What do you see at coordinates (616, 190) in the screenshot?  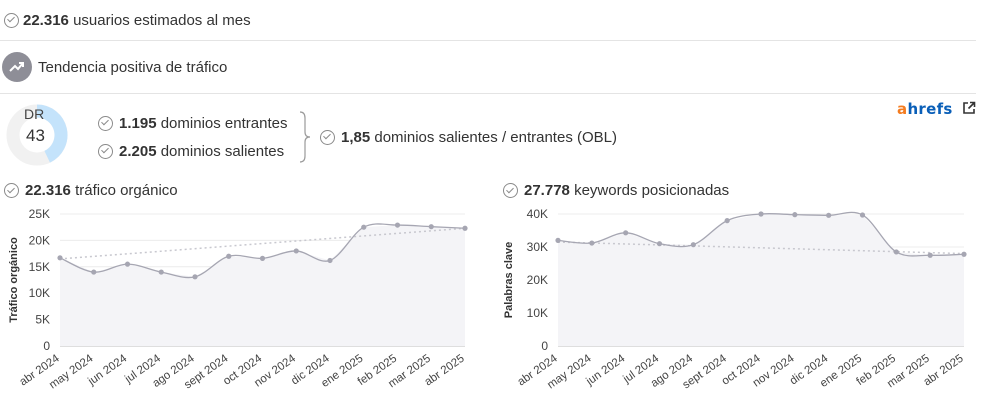 I see `keywords-title: 27.778 keywords posicionadas` at bounding box center [616, 190].